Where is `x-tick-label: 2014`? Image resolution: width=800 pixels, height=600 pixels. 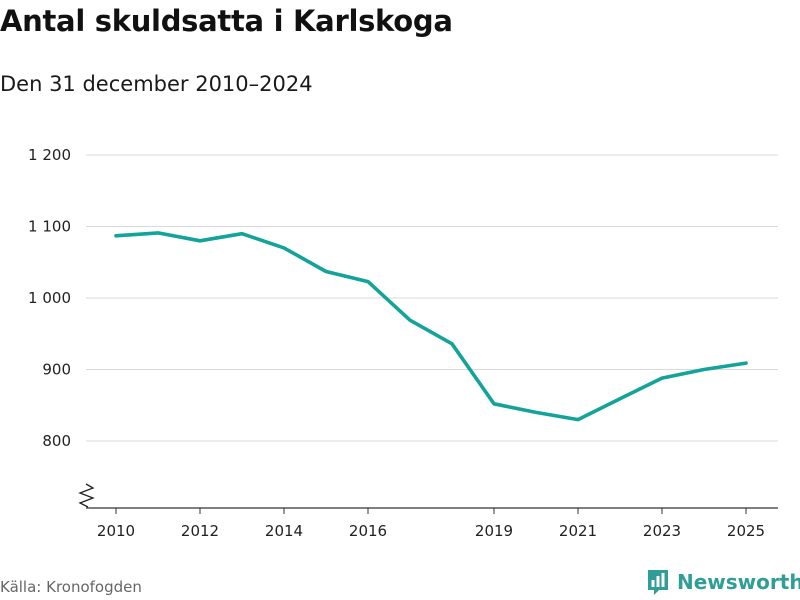 x-tick-label: 2014 is located at coordinates (284, 531).